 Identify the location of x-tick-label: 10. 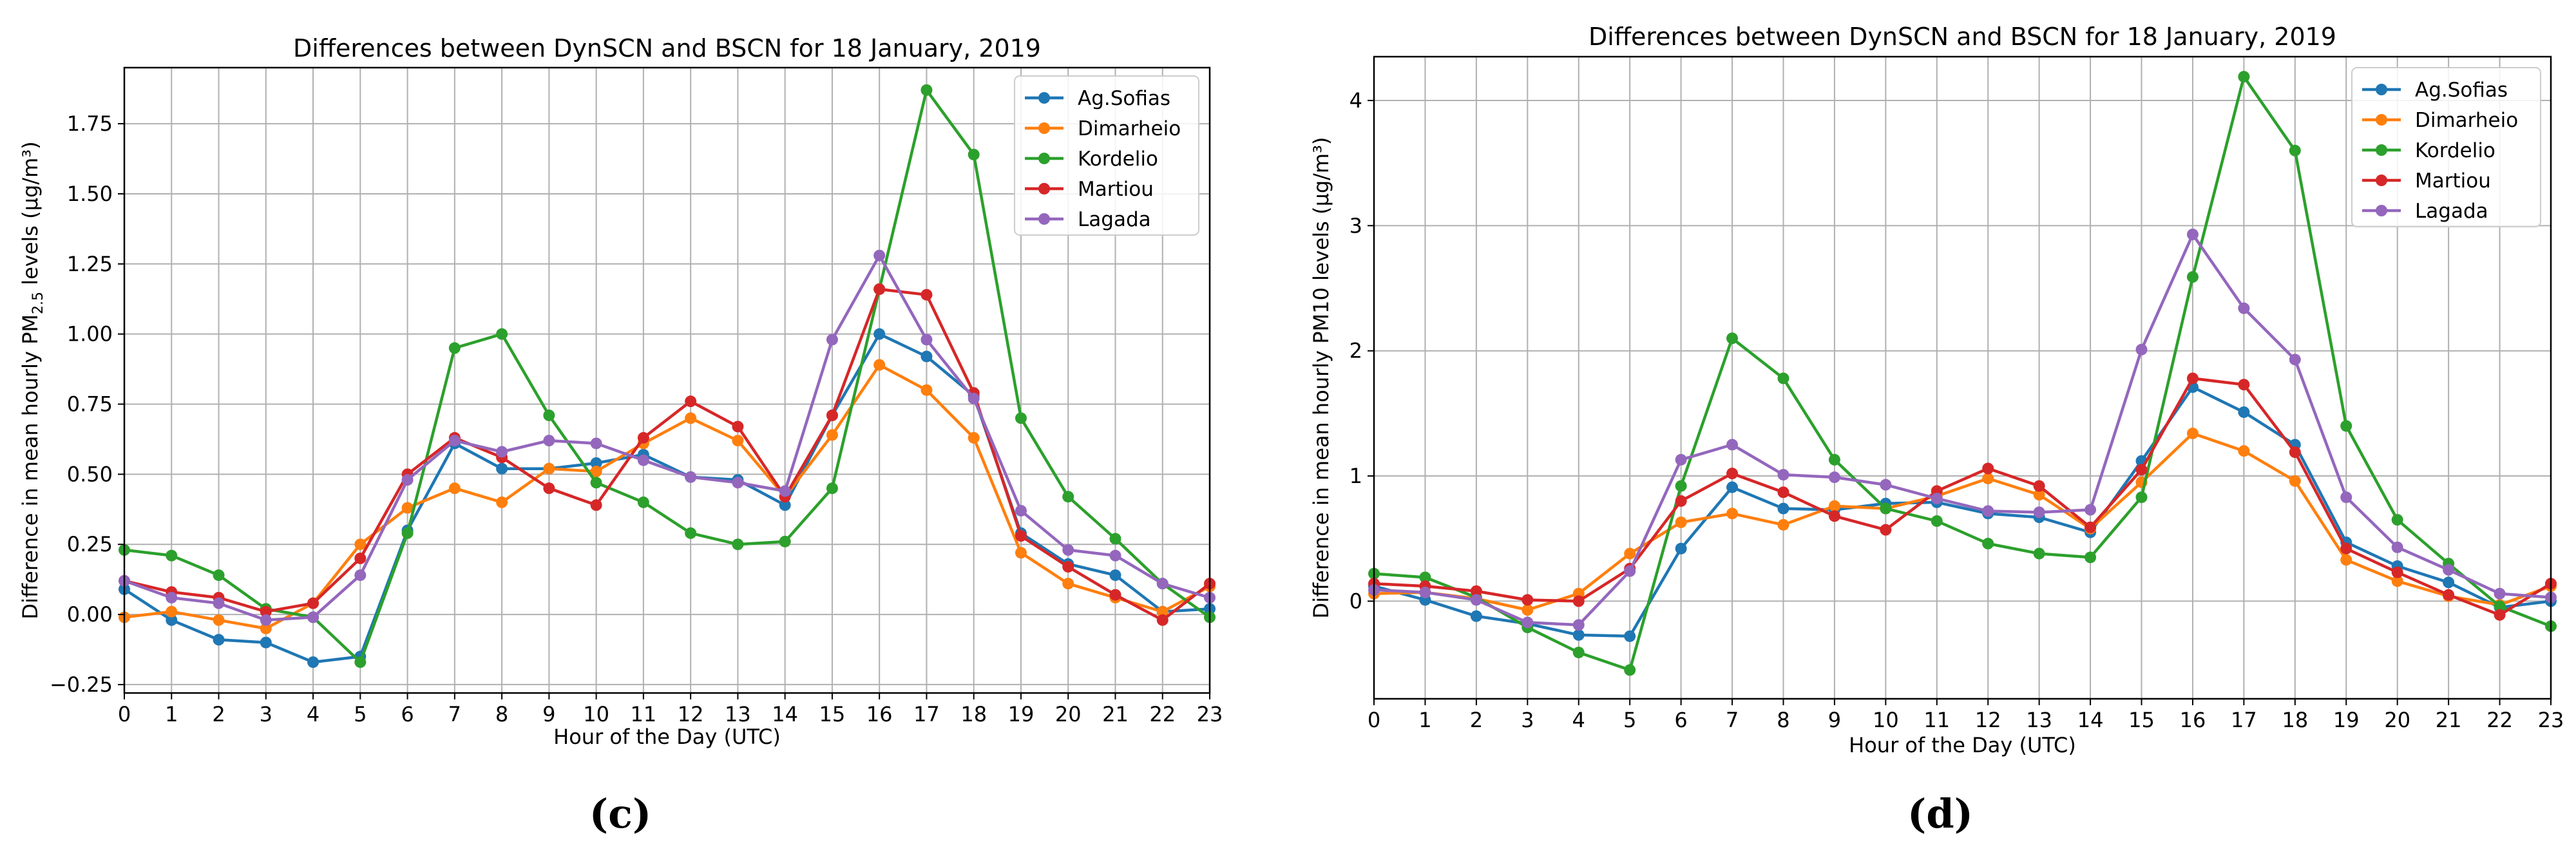
(1886, 720).